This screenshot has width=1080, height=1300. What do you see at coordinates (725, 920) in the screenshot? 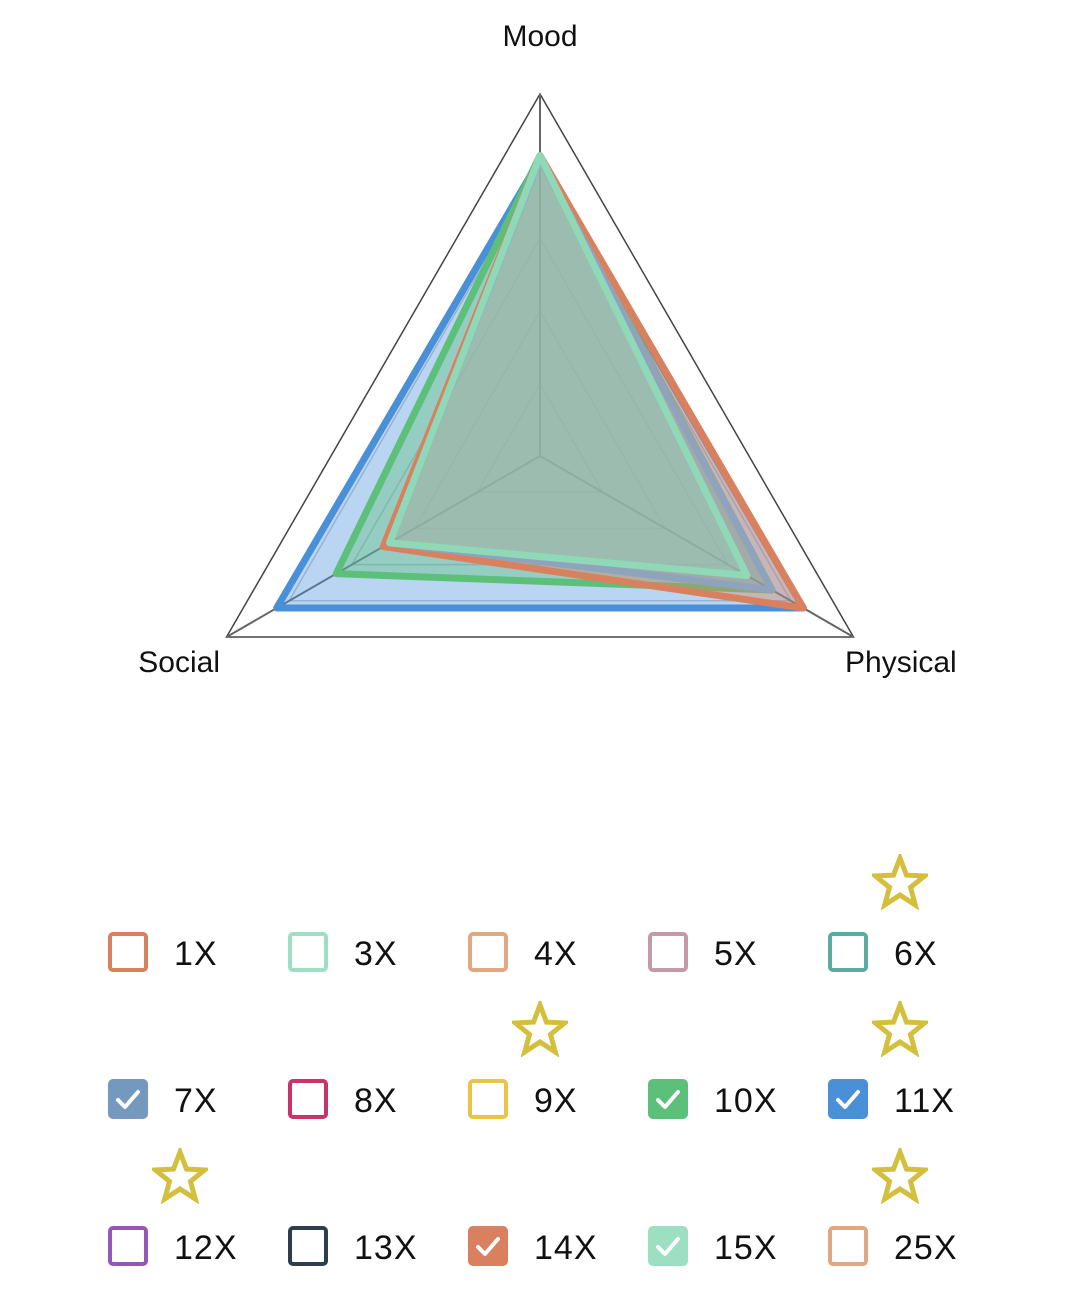
I see `legend-item-5x: 5X` at bounding box center [725, 920].